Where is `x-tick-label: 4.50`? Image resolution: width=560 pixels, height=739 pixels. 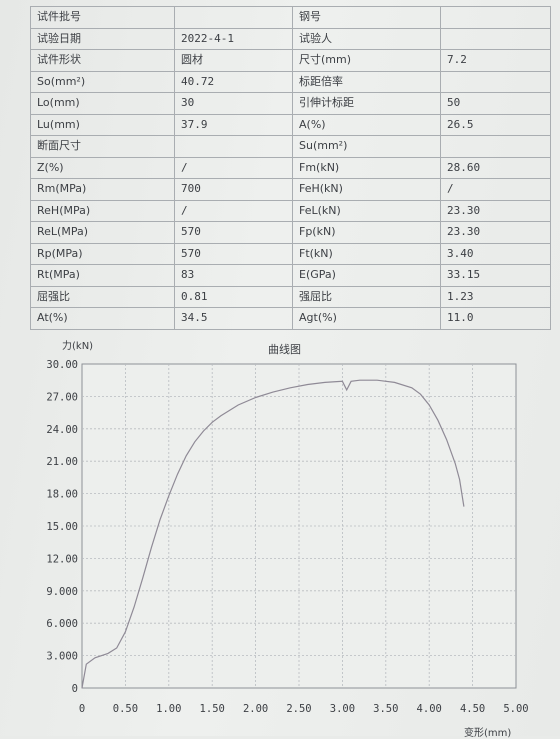
x-tick-label: 4.50 is located at coordinates (472, 709).